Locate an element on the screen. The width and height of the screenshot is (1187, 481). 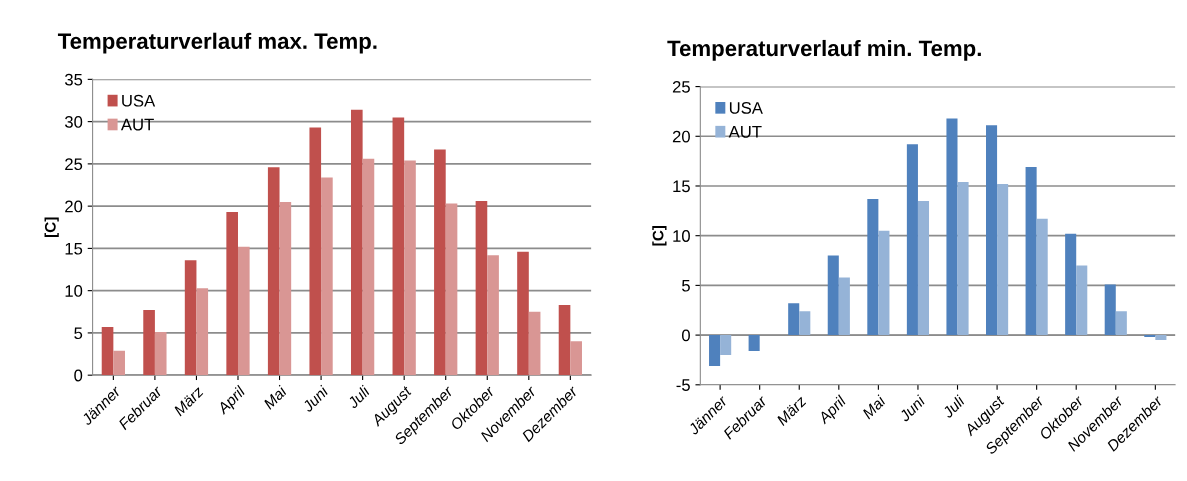
x-tick-label: Mai is located at coordinates (275, 397).